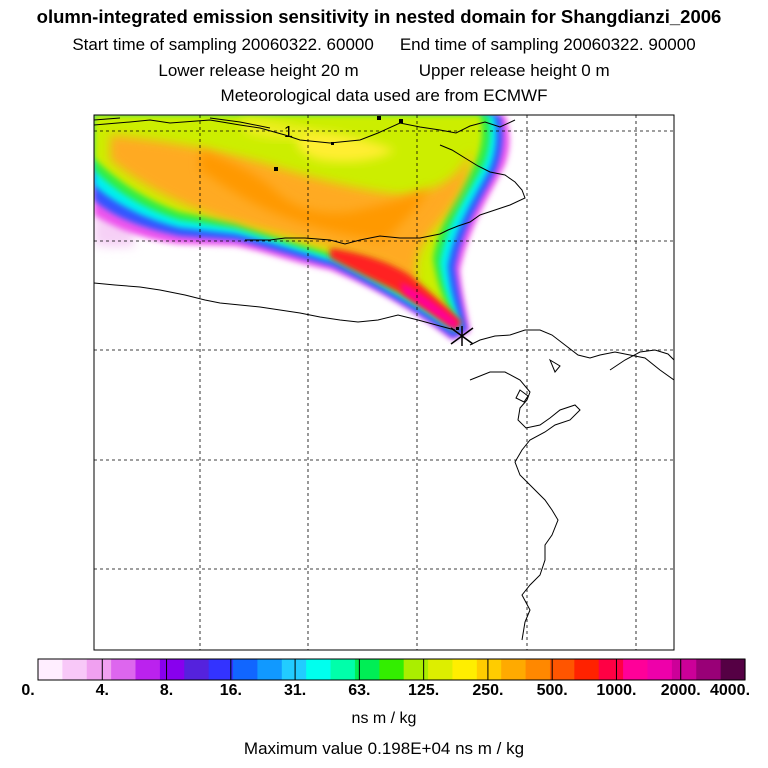 Image resolution: width=768 pixels, height=768 pixels. I want to click on border-north, so click(305, 131).